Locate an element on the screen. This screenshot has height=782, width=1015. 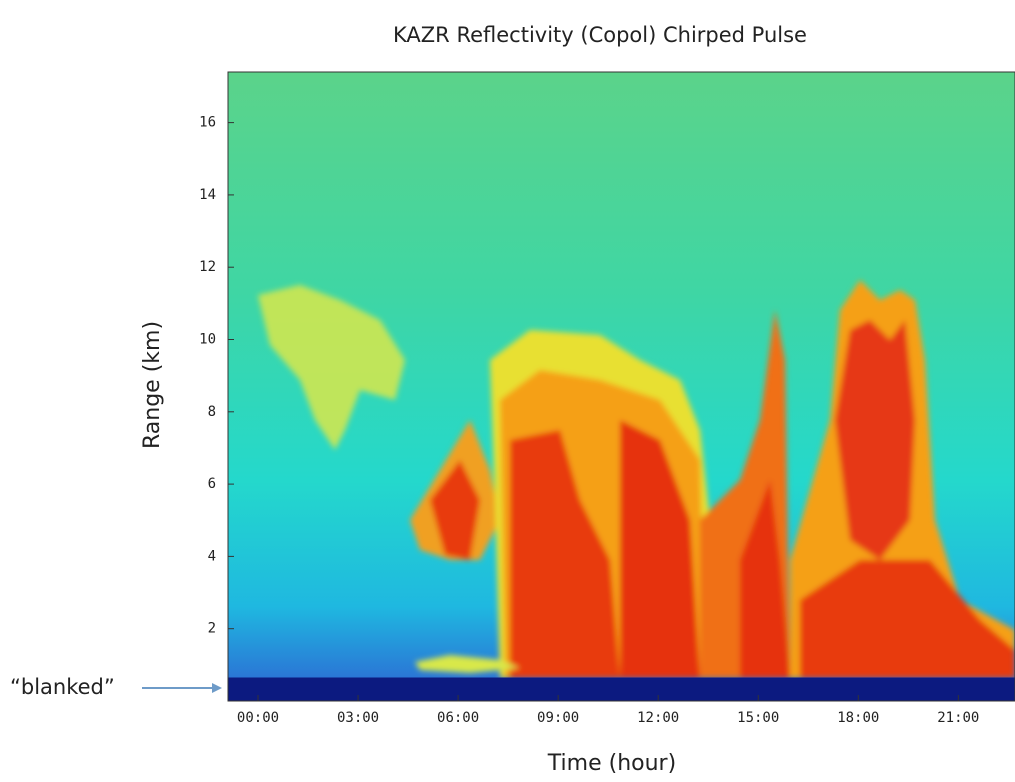
y-tick-label: 16 is located at coordinates (207, 123).